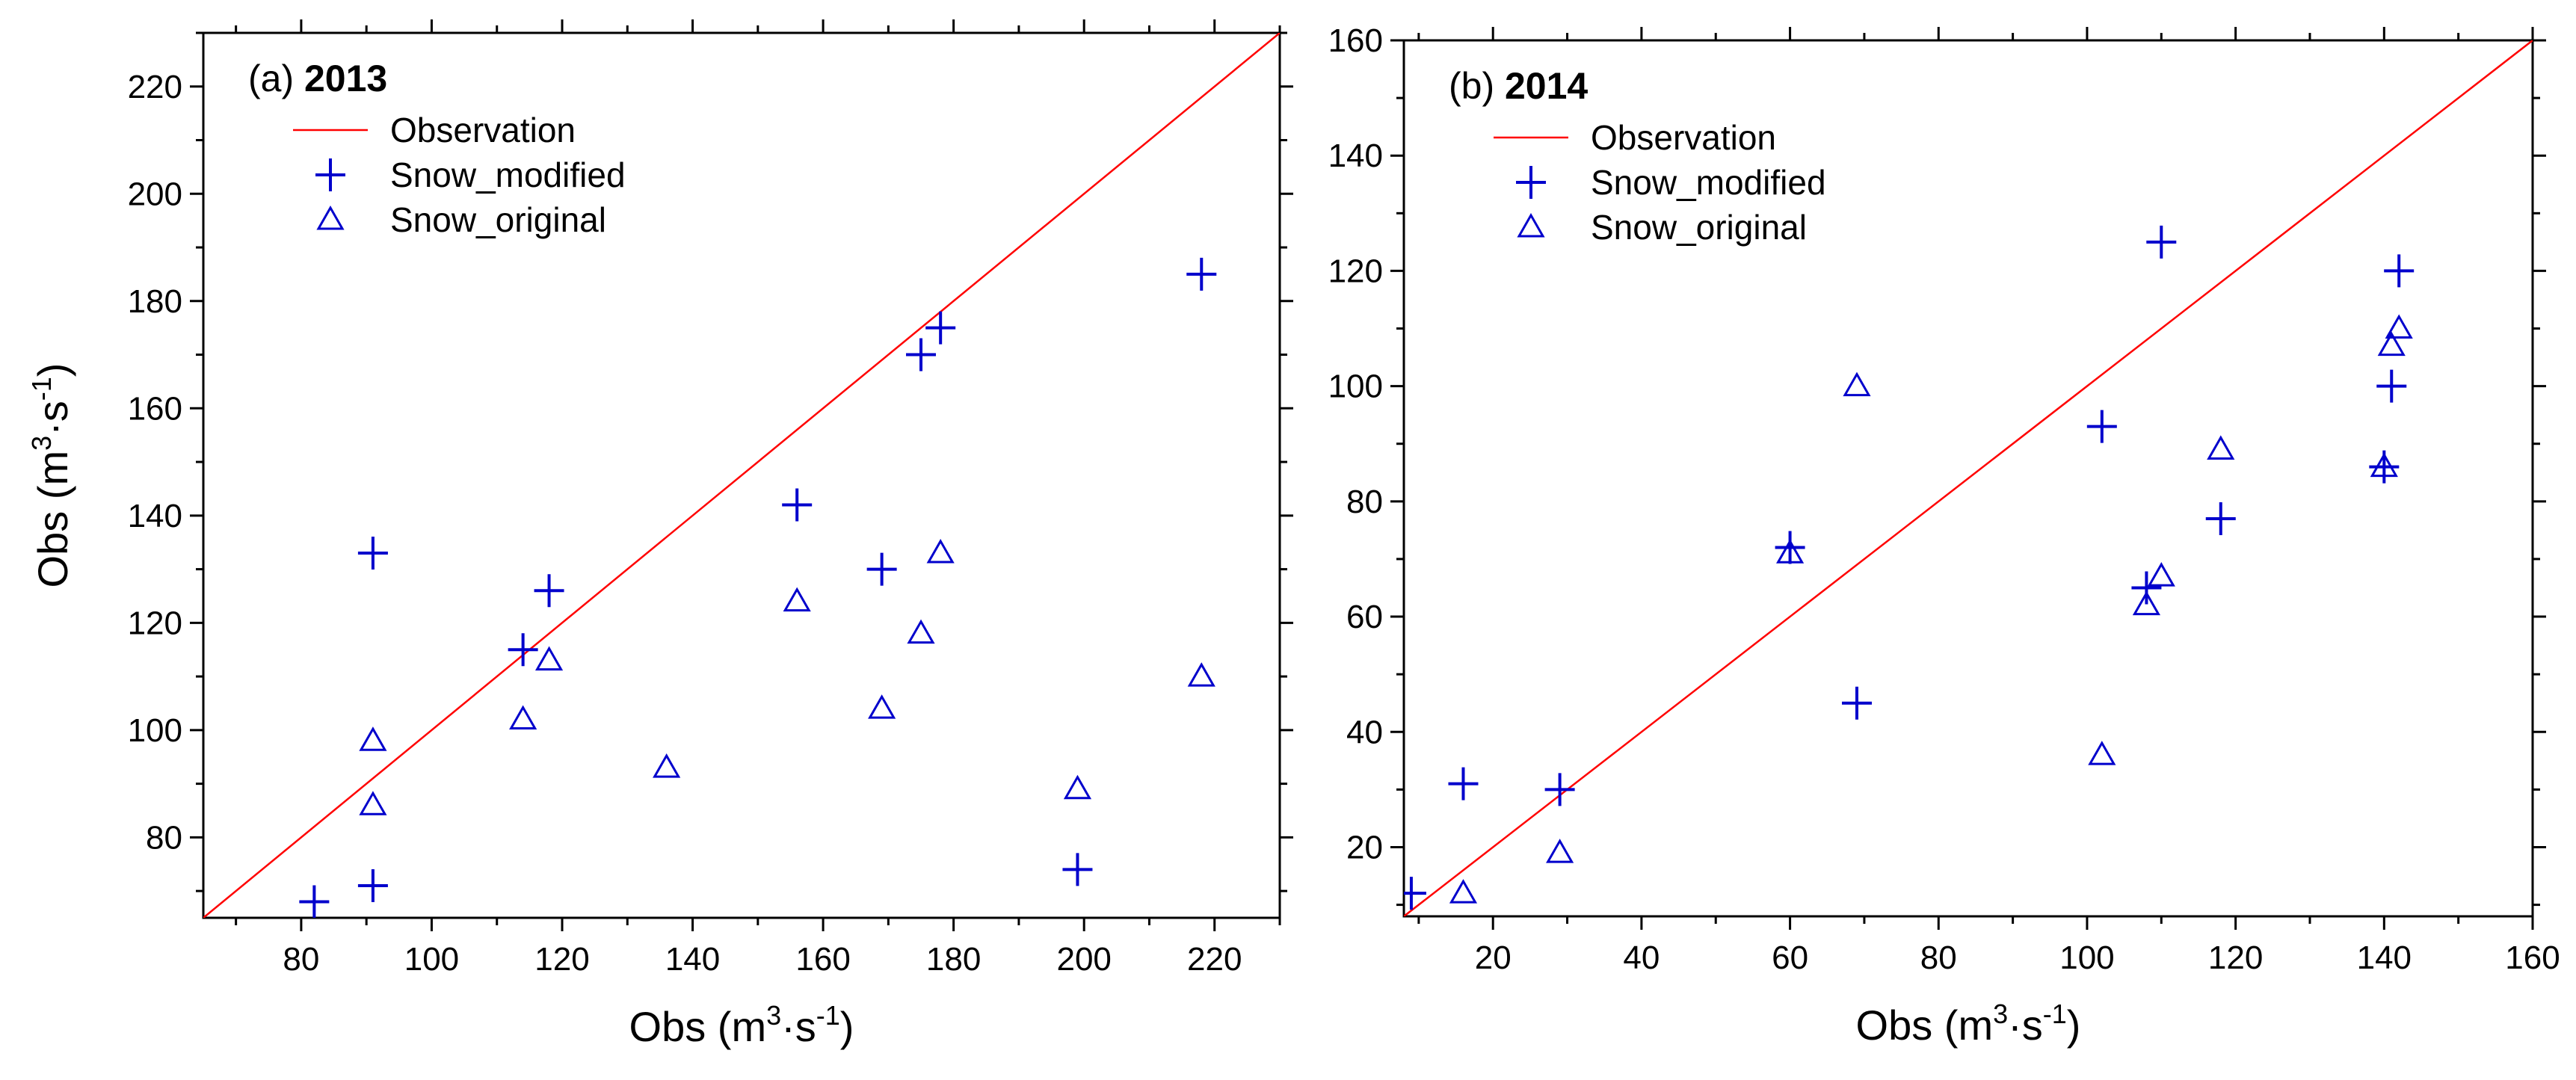  What do you see at coordinates (1355, 156) in the screenshot?
I see `y-tick-label-b: 140` at bounding box center [1355, 156].